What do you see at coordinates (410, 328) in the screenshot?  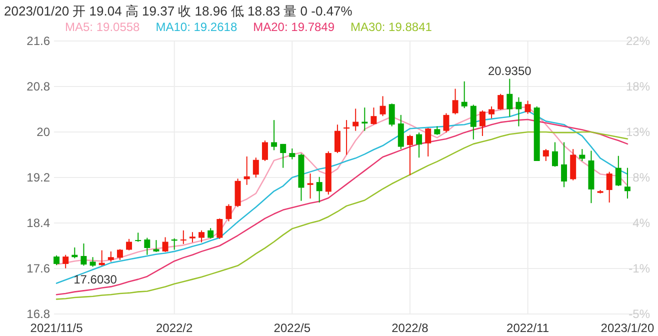 I see `x-tick-label: 2022/8` at bounding box center [410, 328].